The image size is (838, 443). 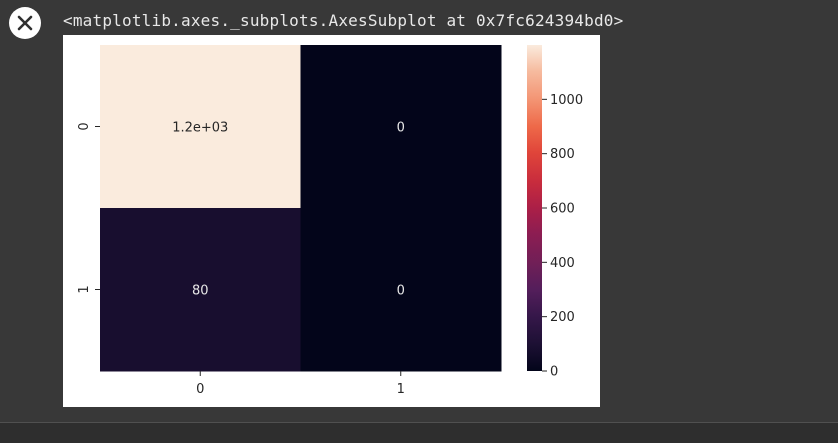 What do you see at coordinates (28, 211) in the screenshot?
I see `cell-gutter` at bounding box center [28, 211].